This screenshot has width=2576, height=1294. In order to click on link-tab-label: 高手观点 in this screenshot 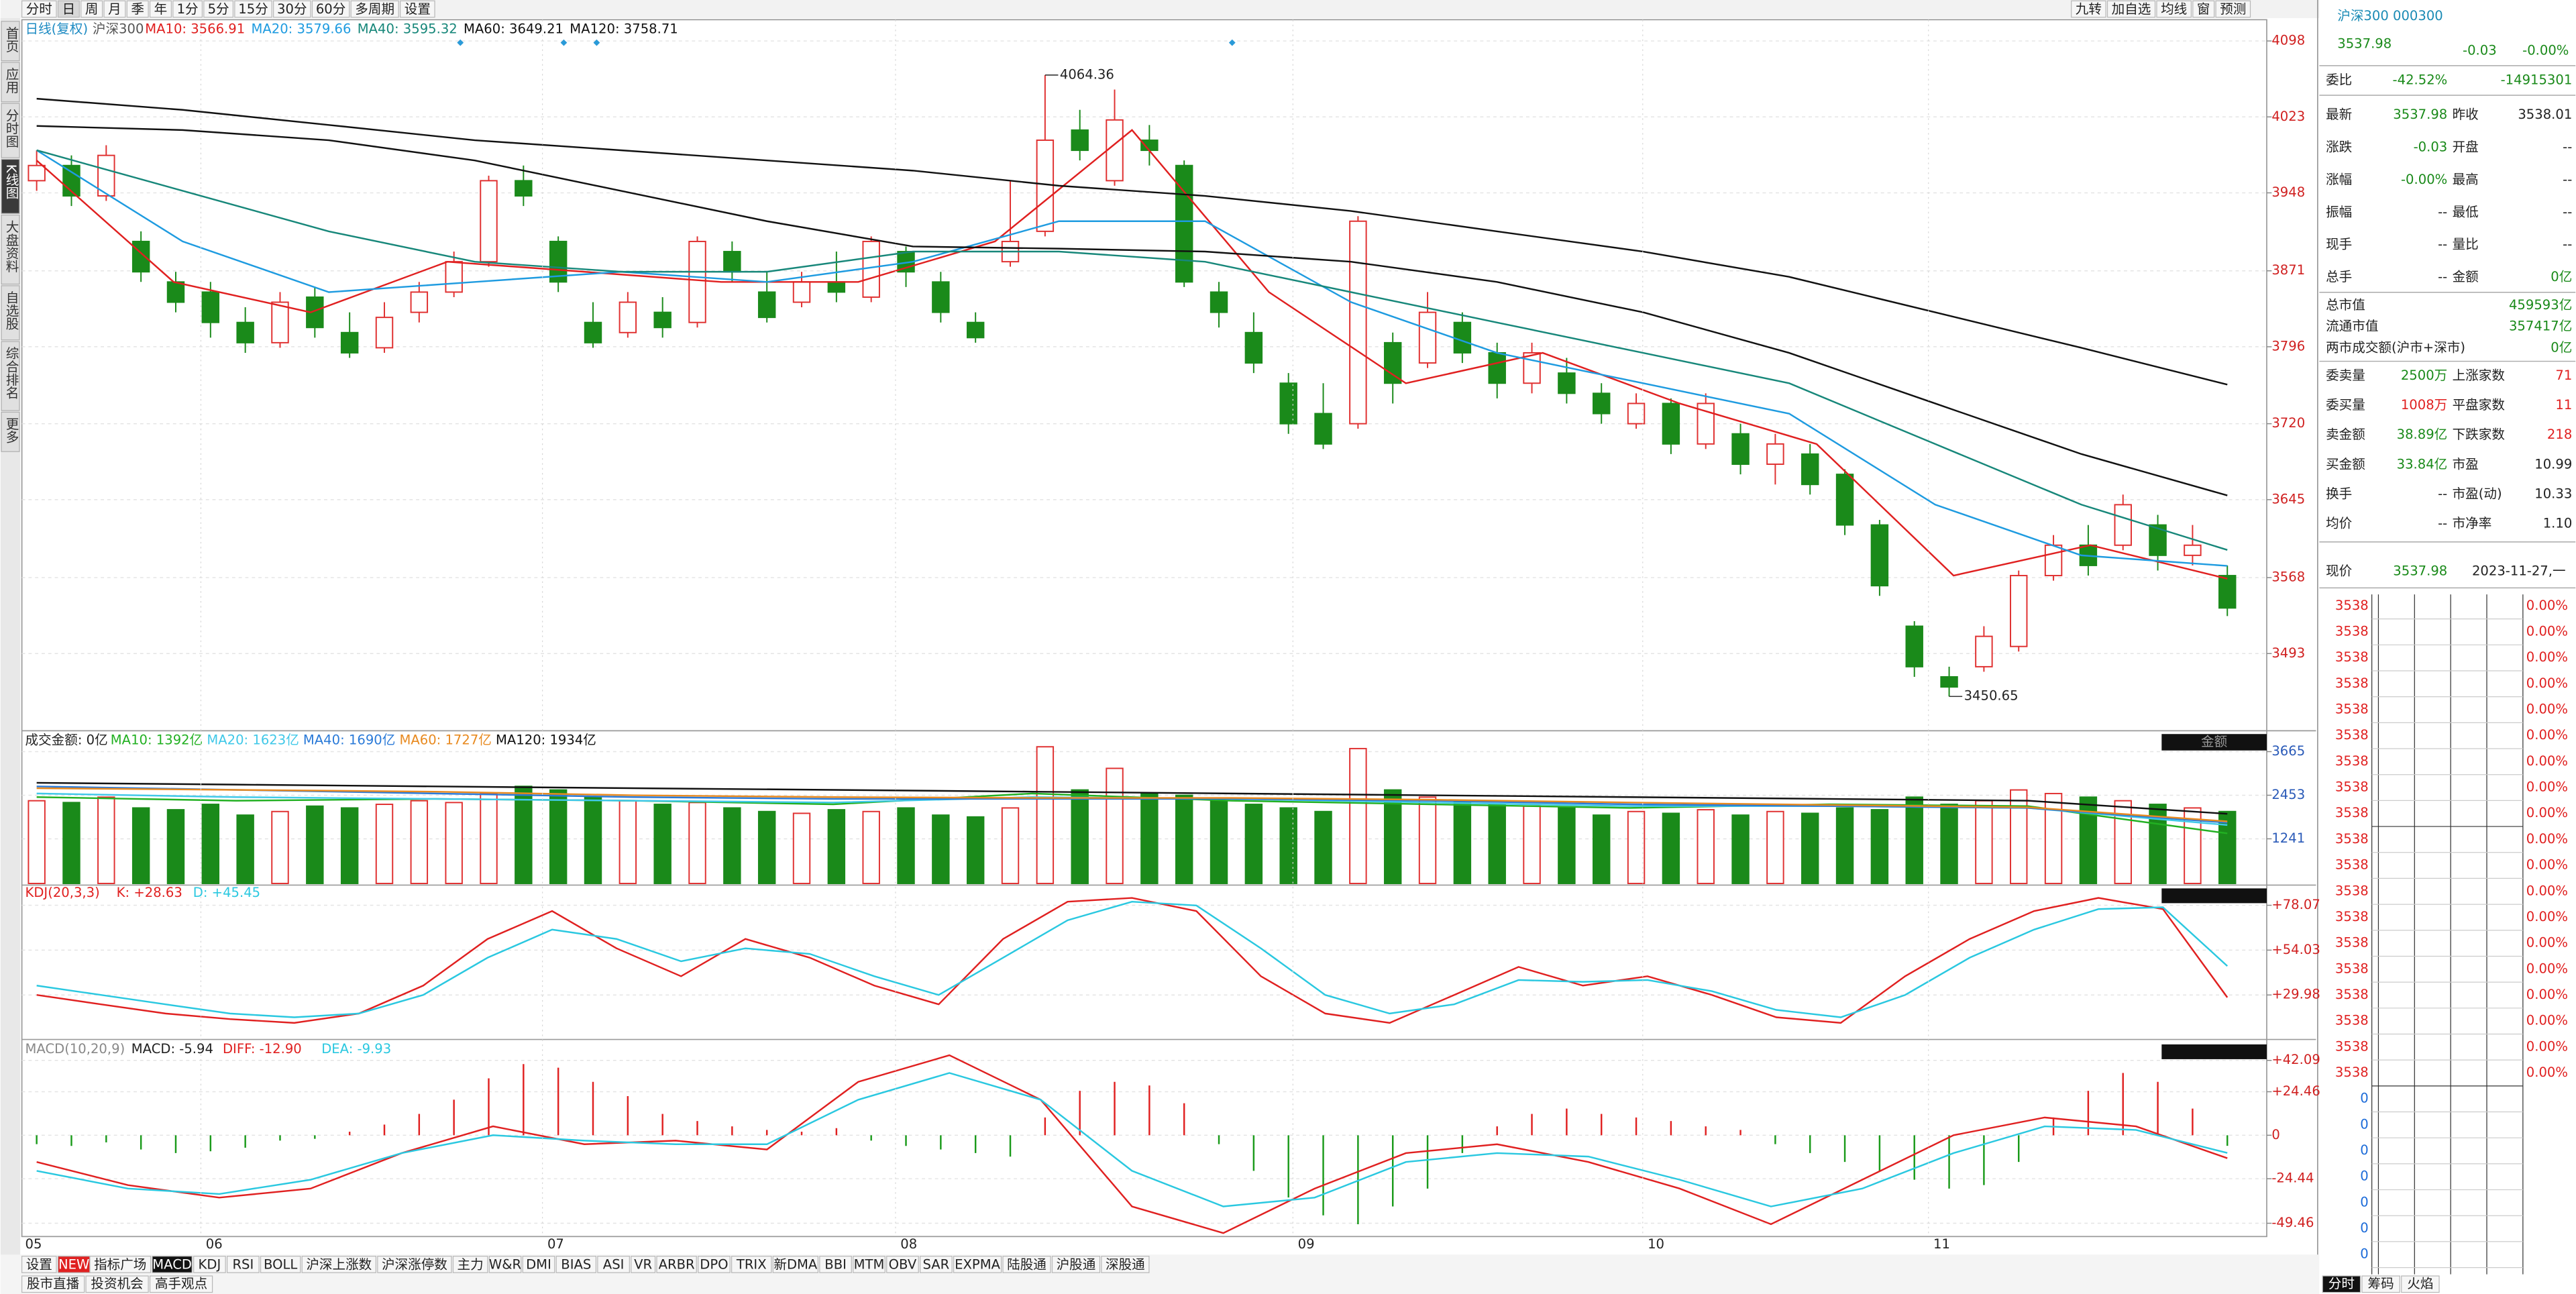, I will do `click(181, 1283)`.